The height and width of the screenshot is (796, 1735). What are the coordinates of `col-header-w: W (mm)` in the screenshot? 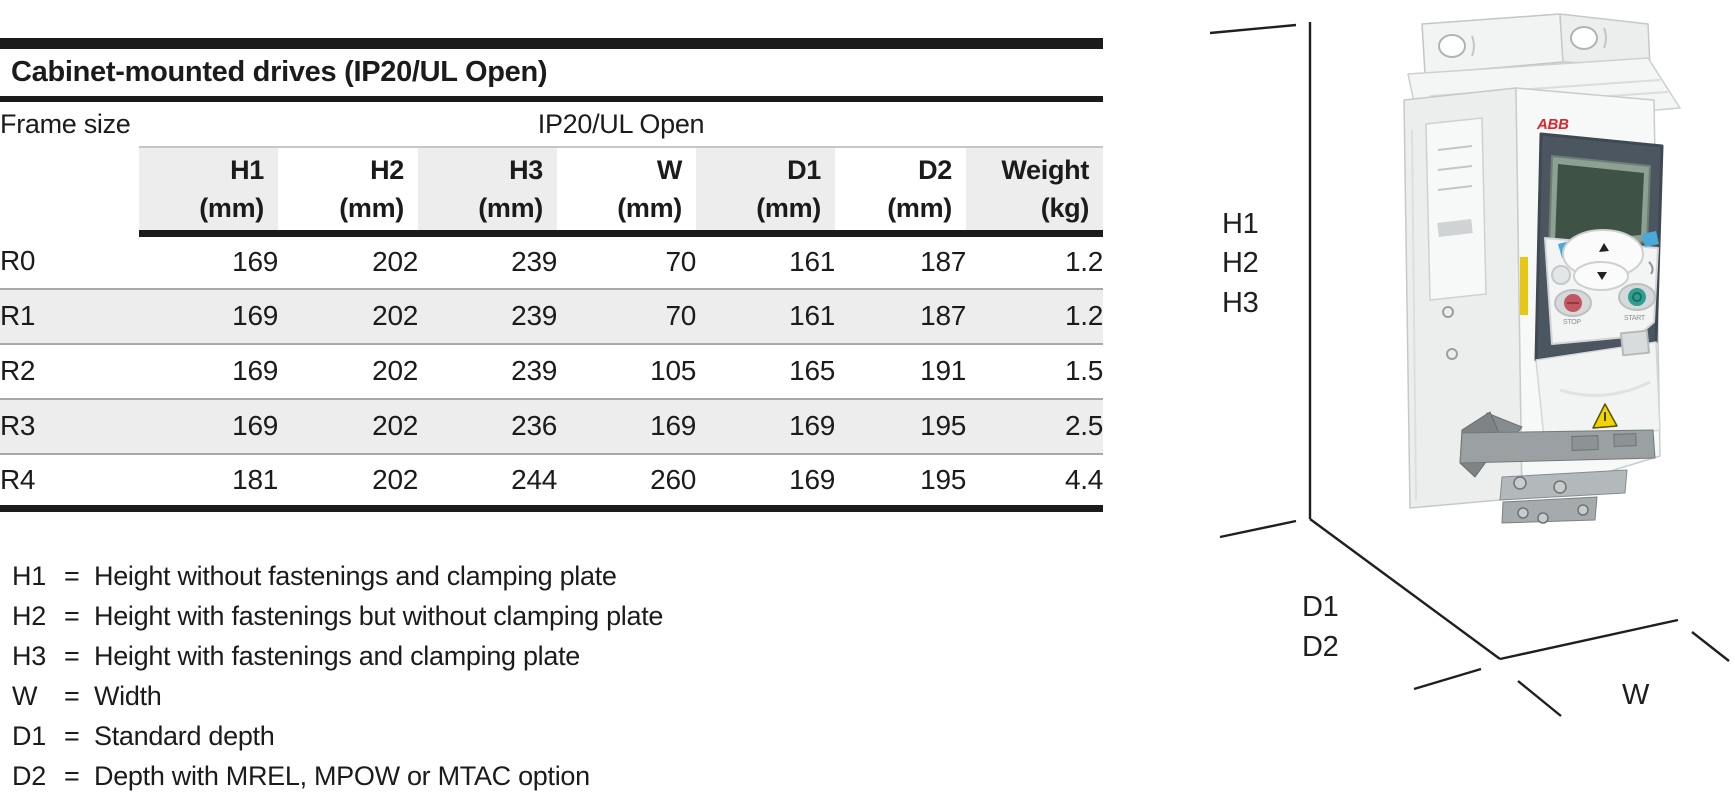 It's located at (626, 191).